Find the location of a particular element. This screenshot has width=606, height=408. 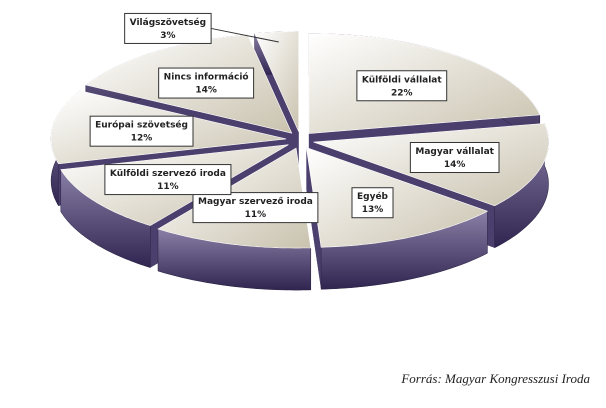

label-value: 22% is located at coordinates (402, 93).